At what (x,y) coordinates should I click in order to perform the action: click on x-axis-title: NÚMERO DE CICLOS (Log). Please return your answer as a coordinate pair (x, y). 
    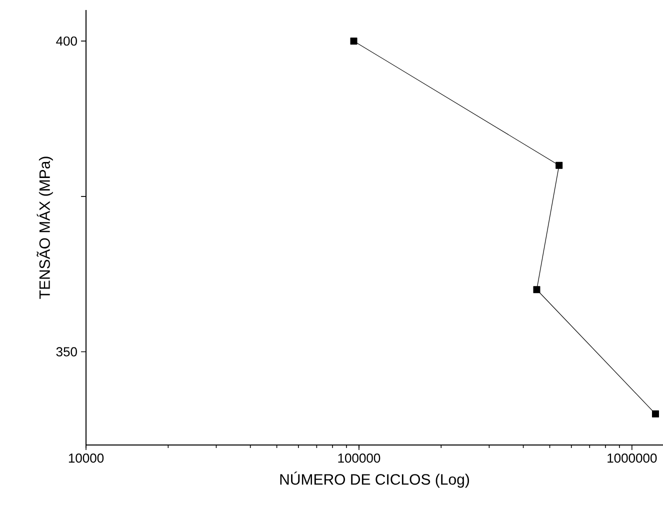
    Looking at the image, I should click on (374, 480).